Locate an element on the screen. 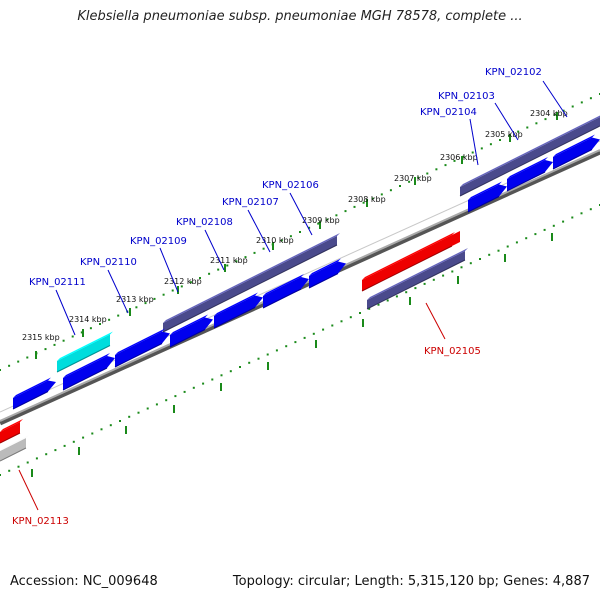 This screenshot has width=600, height=600. scale-label: 2309 kbp is located at coordinates (321, 220).